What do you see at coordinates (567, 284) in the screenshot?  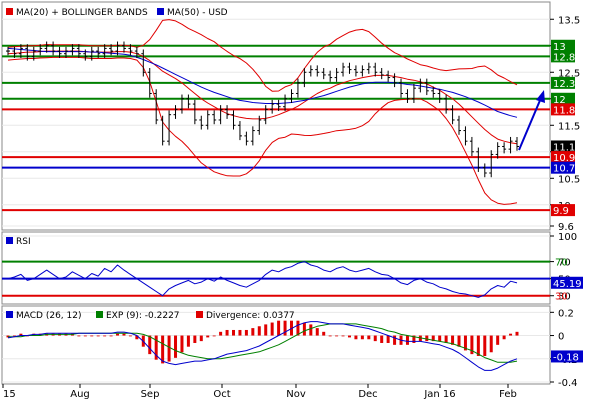 I see `rsi-value-label: 45.19` at bounding box center [567, 284].